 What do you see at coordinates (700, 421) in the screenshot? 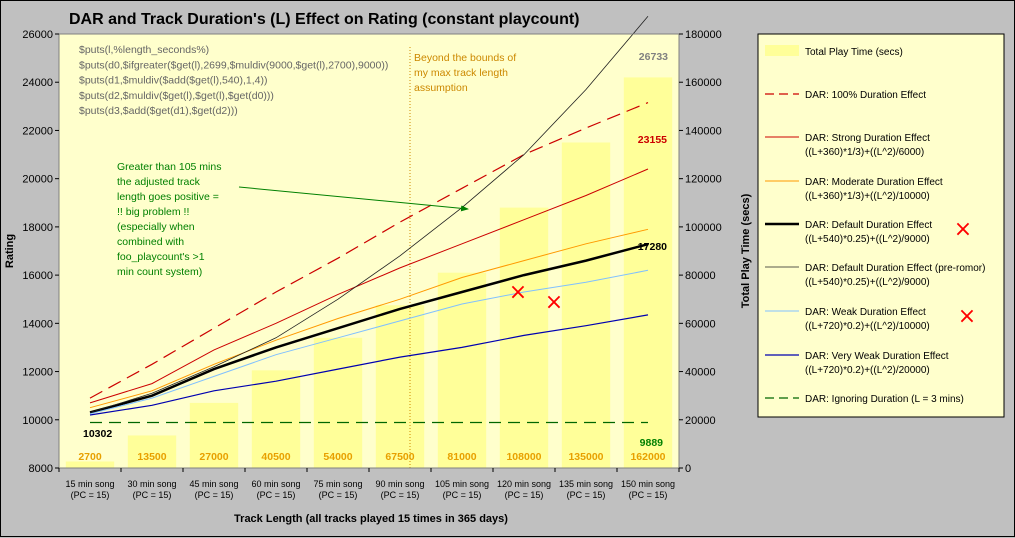
I see `y2-tick-label: 20000` at bounding box center [700, 421].